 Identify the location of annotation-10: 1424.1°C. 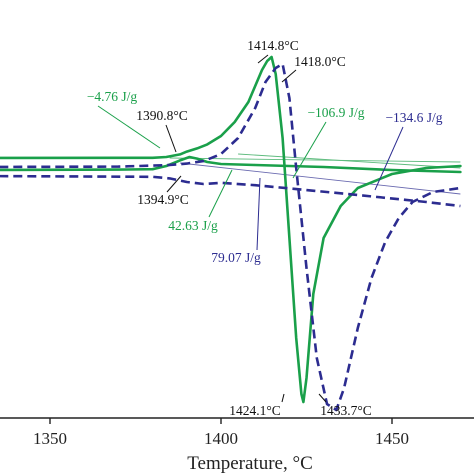
(255, 410).